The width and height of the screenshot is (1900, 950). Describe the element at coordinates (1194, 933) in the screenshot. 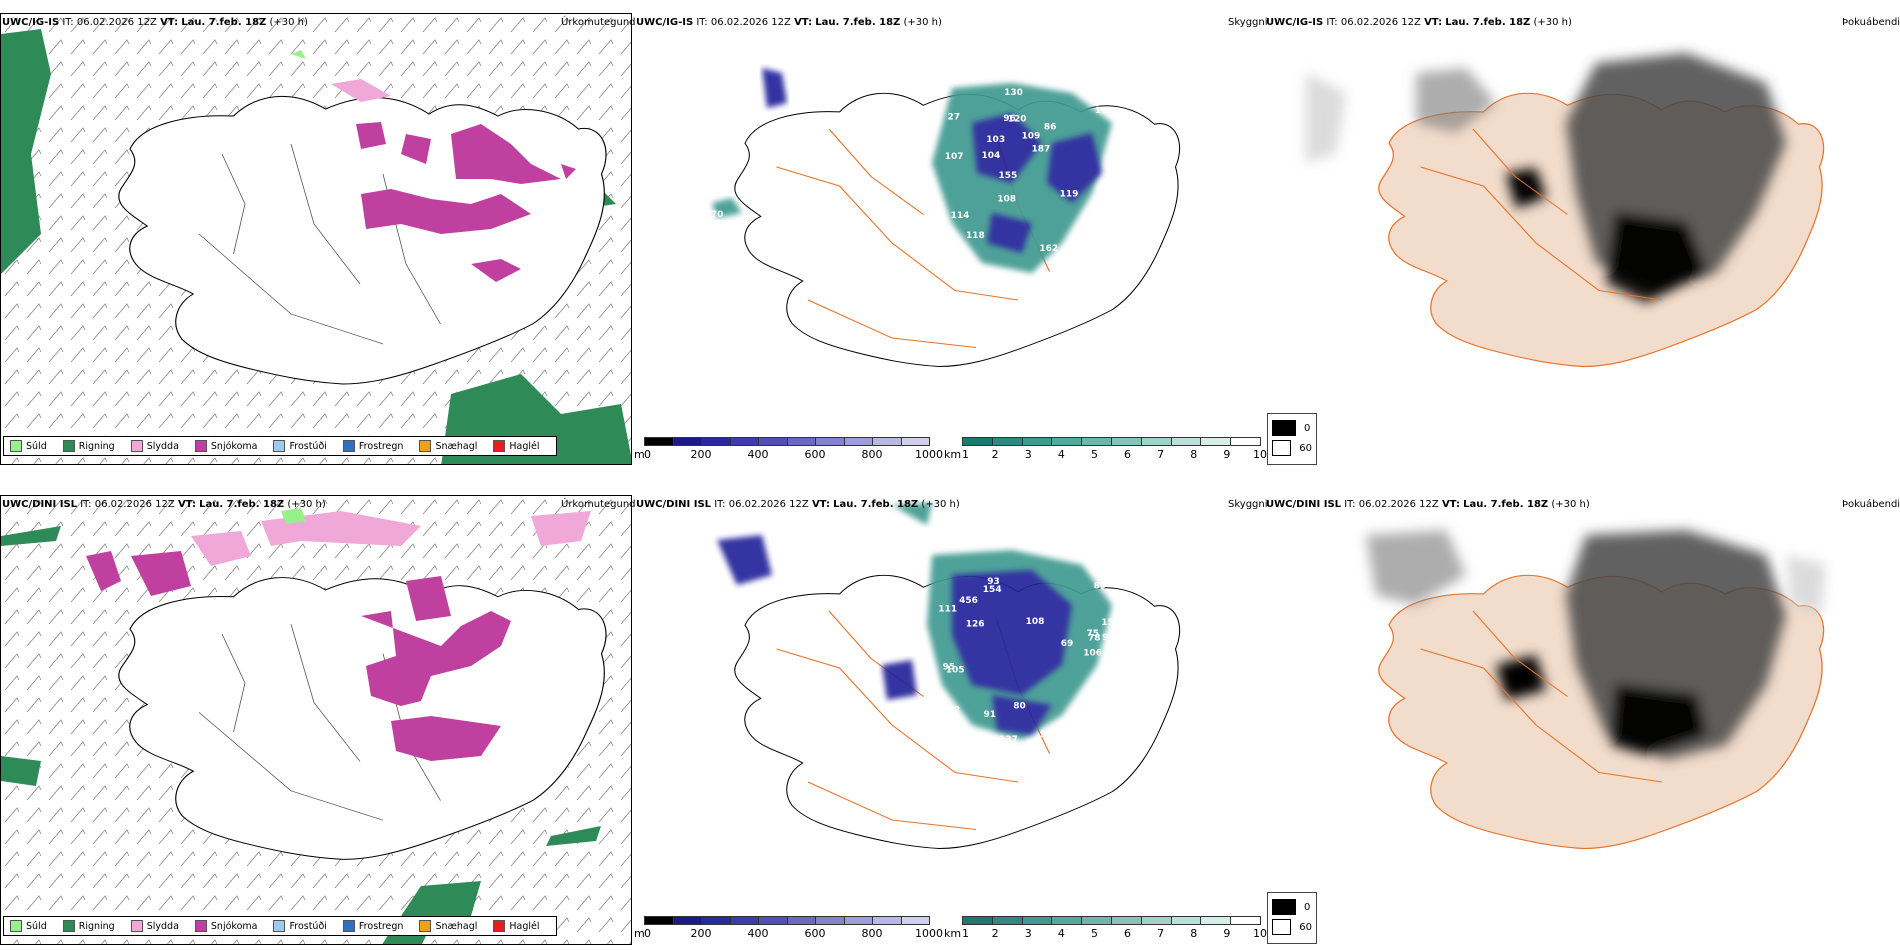

I see `colorbar-tick-label: 8` at that location.